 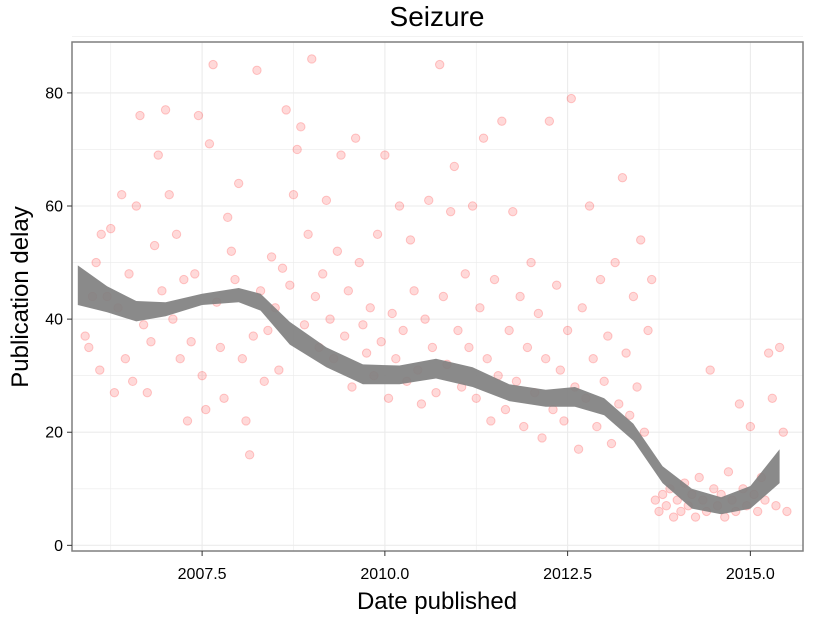 I want to click on y-tick-label: 40, so click(x=54, y=320).